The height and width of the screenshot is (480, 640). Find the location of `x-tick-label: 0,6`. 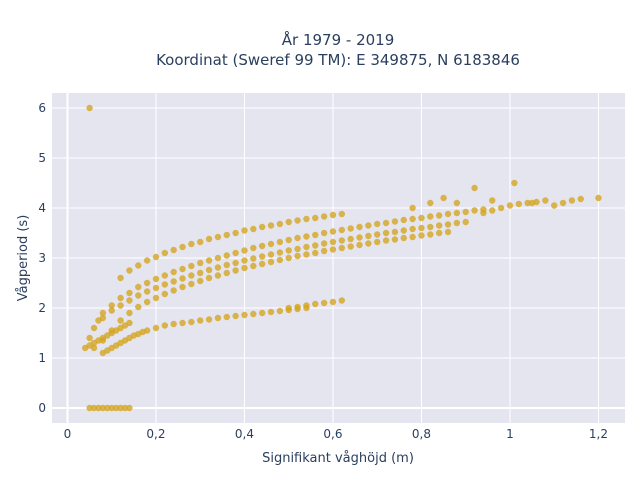

x-tick-label: 0,6 is located at coordinates (332, 434).